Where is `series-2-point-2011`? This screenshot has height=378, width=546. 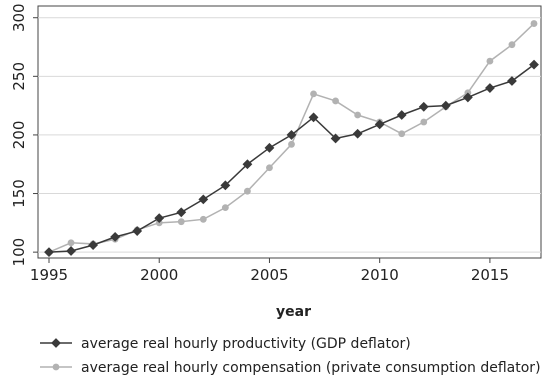
series-2-point-2011 is located at coordinates (402, 134).